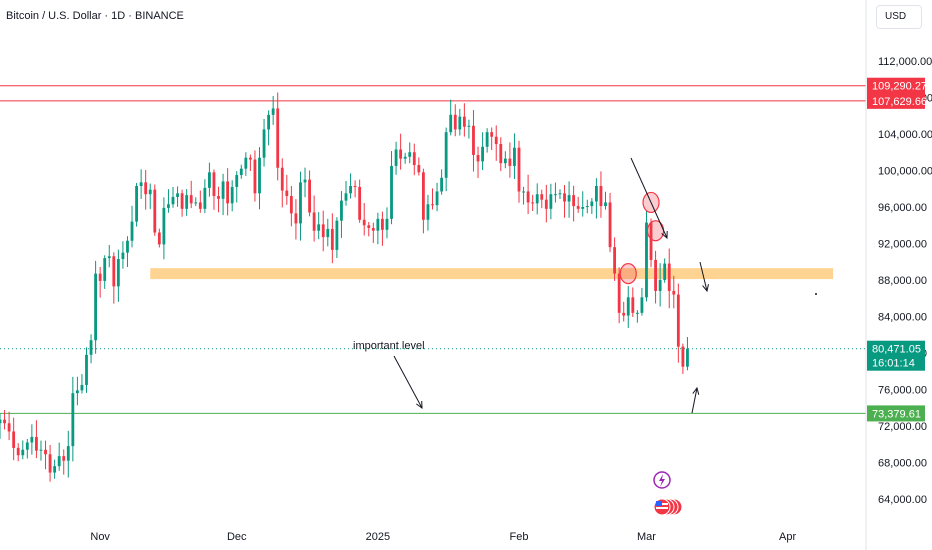 The image size is (932, 550). What do you see at coordinates (902, 500) in the screenshot?
I see `y-tick-label: 64,000.00` at bounding box center [902, 500].